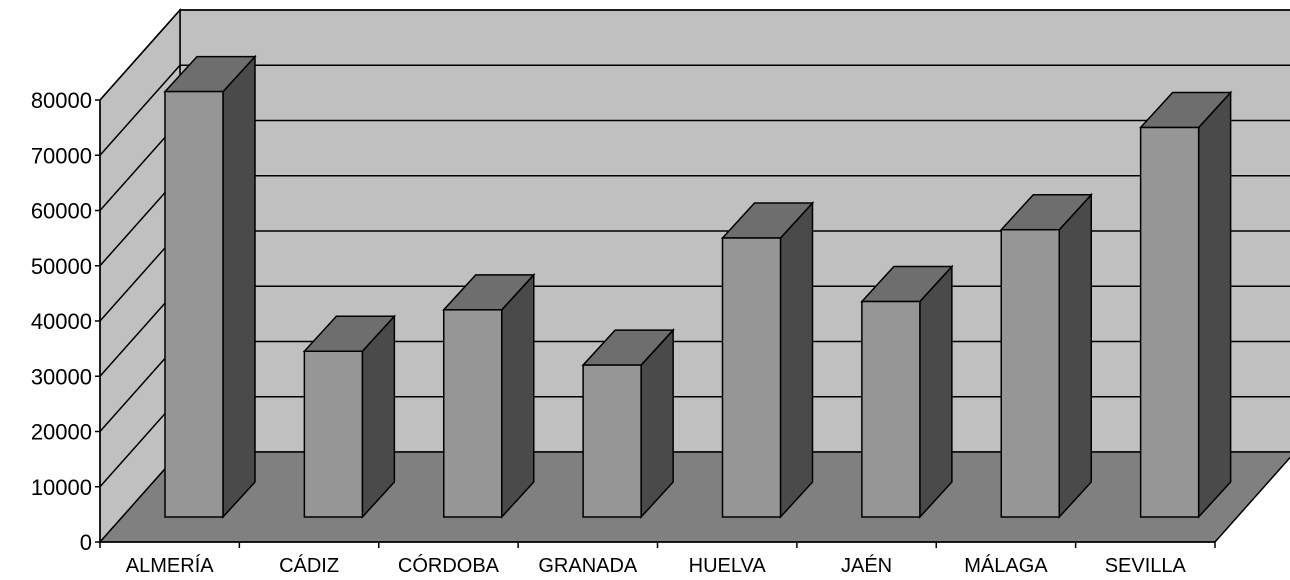  Describe the element at coordinates (61, 155) in the screenshot. I see `y-tick-label: 70000` at that location.